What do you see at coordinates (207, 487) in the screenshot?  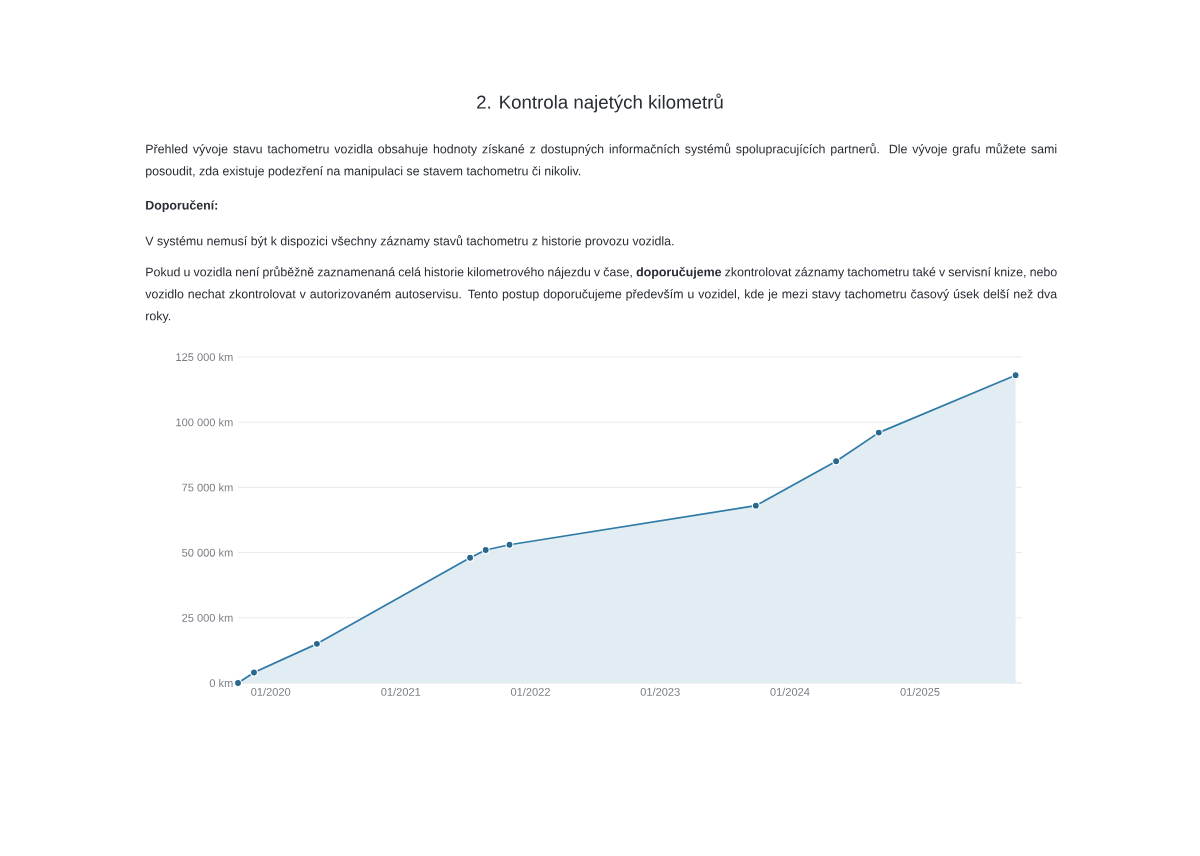 I see `y-tick-label: 75 000 km` at bounding box center [207, 487].